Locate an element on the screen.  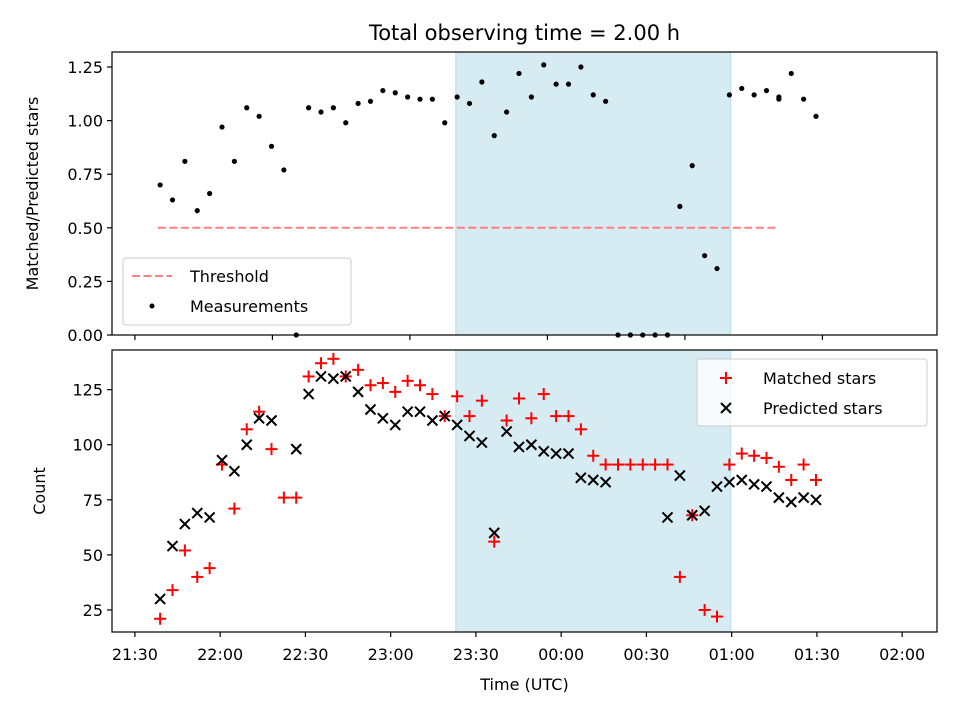
top-y-axis-ticks: 0.00 0.25 0.50 0.75 1.00 1.25 is located at coordinates (89, 201).